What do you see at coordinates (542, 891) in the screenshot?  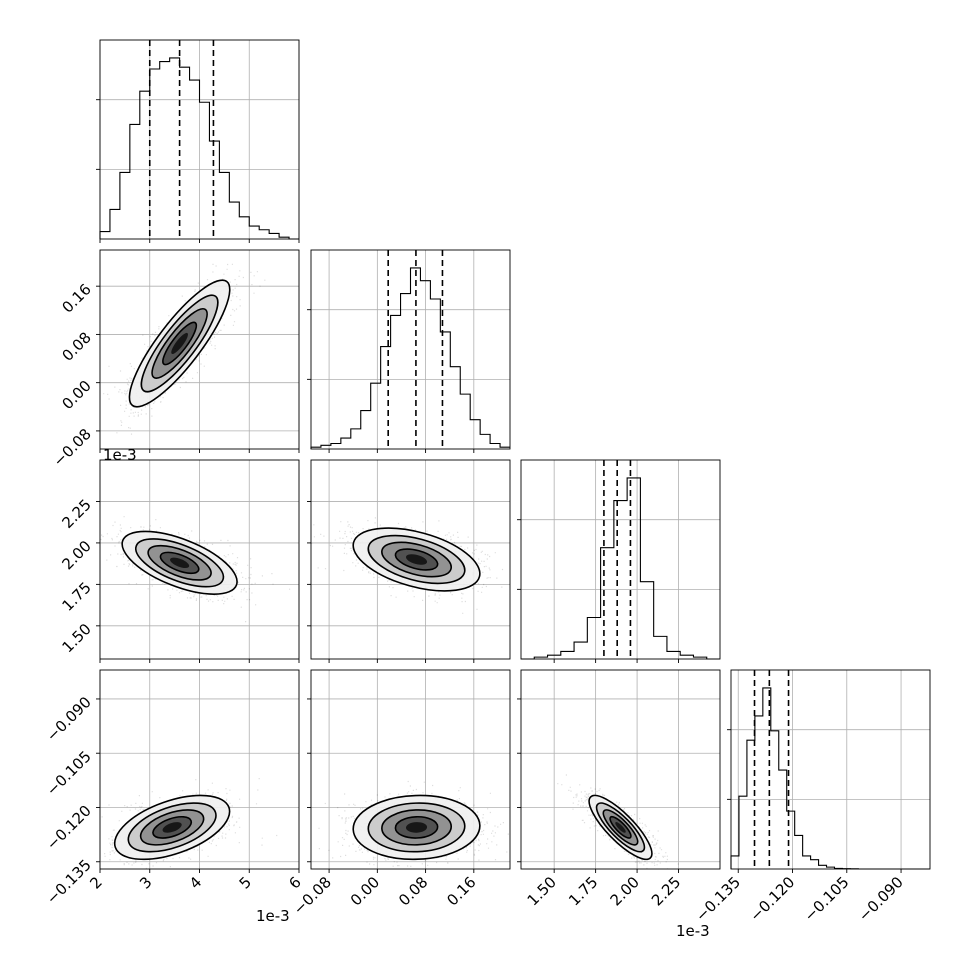 I see `x-tick-label: 1.50` at bounding box center [542, 891].